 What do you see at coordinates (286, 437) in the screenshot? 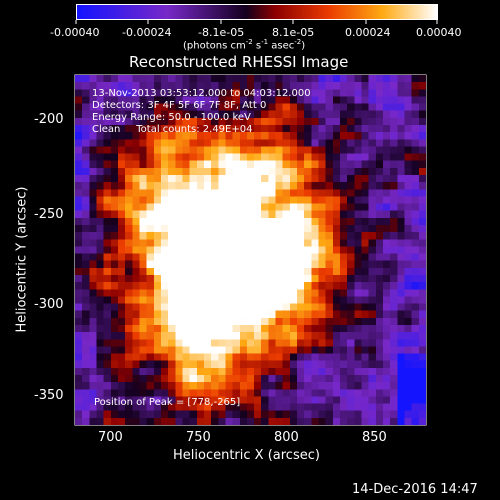
I see `x-tick-label: 800` at bounding box center [286, 437].